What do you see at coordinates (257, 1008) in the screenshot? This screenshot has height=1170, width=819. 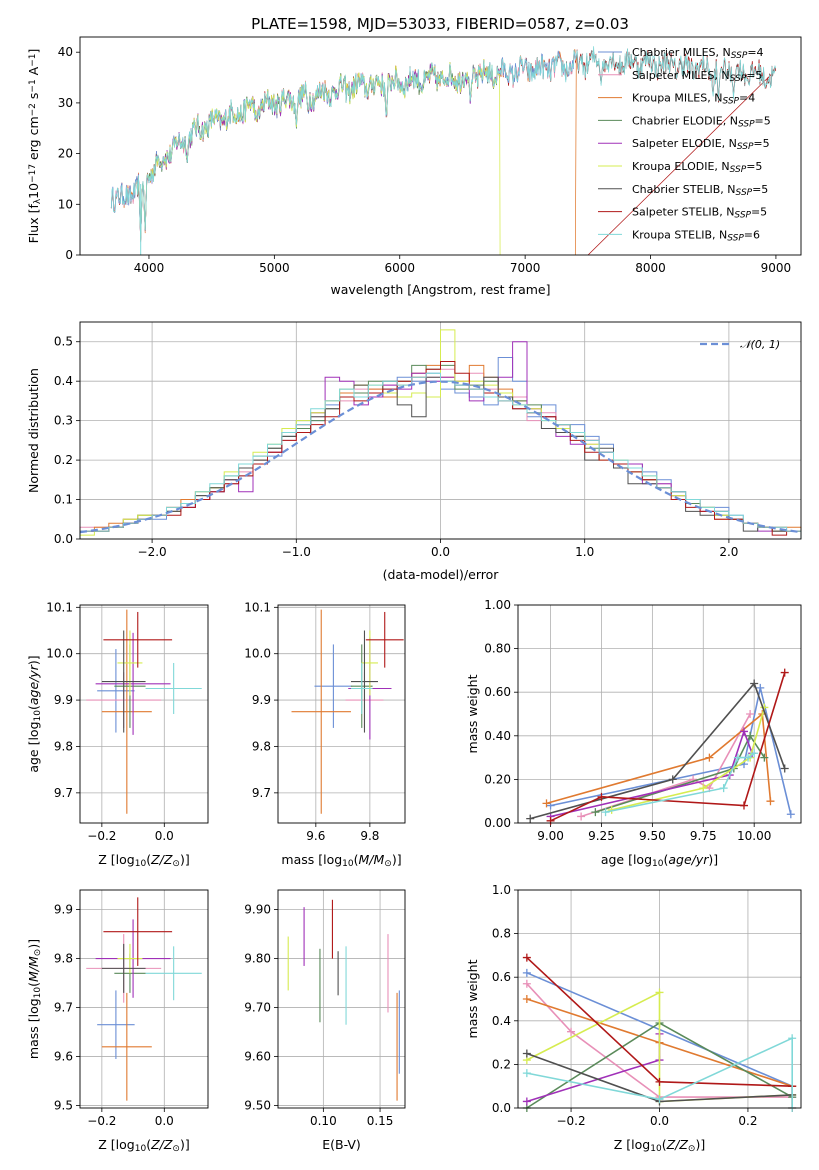 I see `y-tick-label: 9.70` at bounding box center [257, 1008].